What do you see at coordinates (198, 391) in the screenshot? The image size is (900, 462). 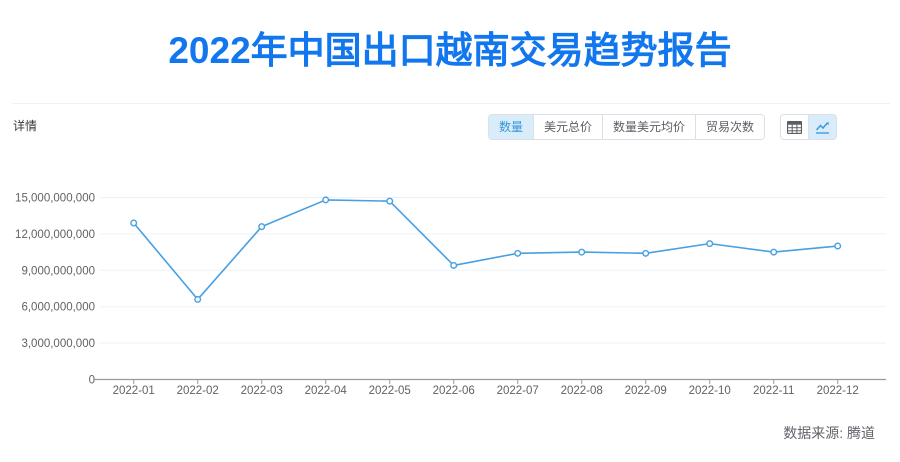 I see `x-axis-label: 2022-02` at bounding box center [198, 391].